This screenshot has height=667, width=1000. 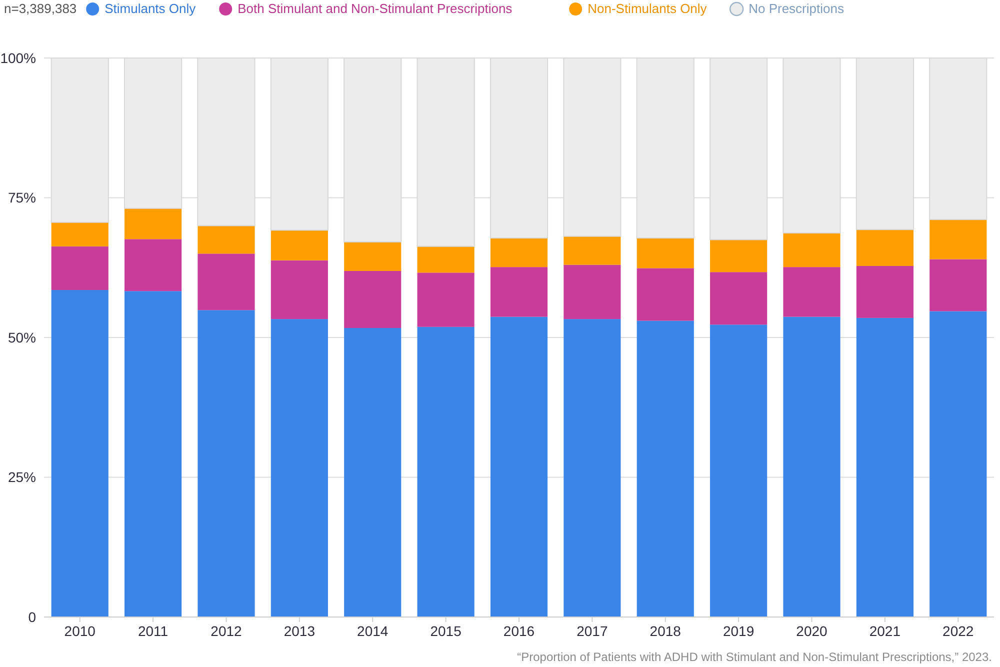 I want to click on y-tick-label: 100%, so click(x=18, y=58).